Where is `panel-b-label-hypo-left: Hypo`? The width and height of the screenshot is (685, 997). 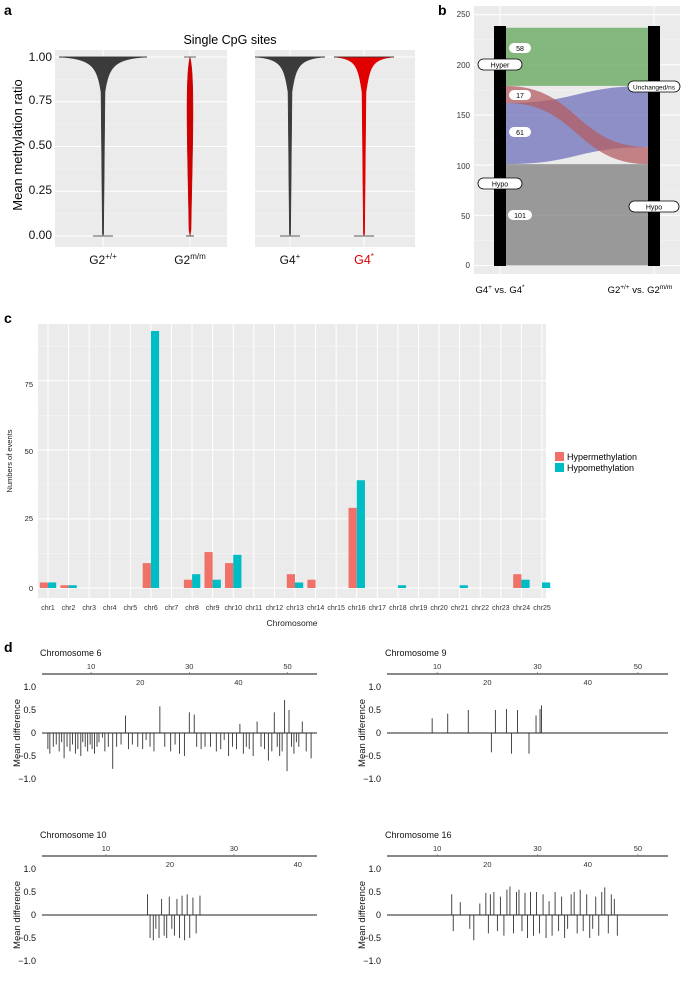
panel-b-label-hypo-left: Hypo is located at coordinates (500, 183).